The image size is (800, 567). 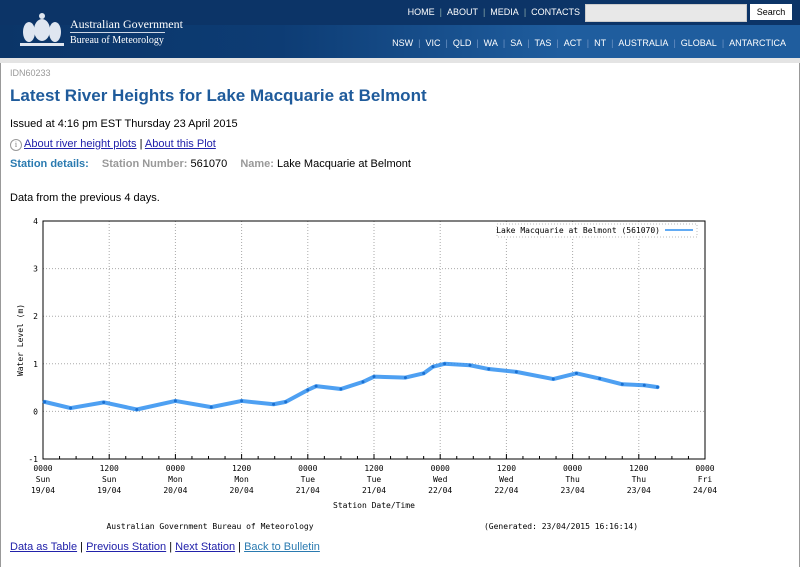 What do you see at coordinates (705, 479) in the screenshot?
I see `x-tick-label: Fri` at bounding box center [705, 479].